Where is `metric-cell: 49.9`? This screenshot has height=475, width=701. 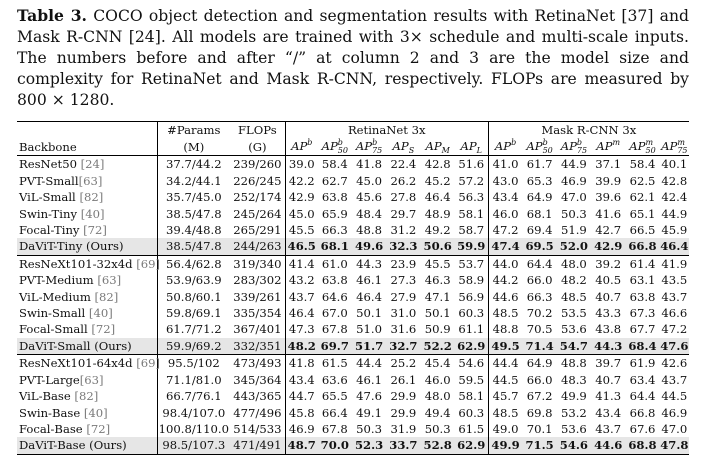 metric-cell: 49.9 is located at coordinates (573, 396).